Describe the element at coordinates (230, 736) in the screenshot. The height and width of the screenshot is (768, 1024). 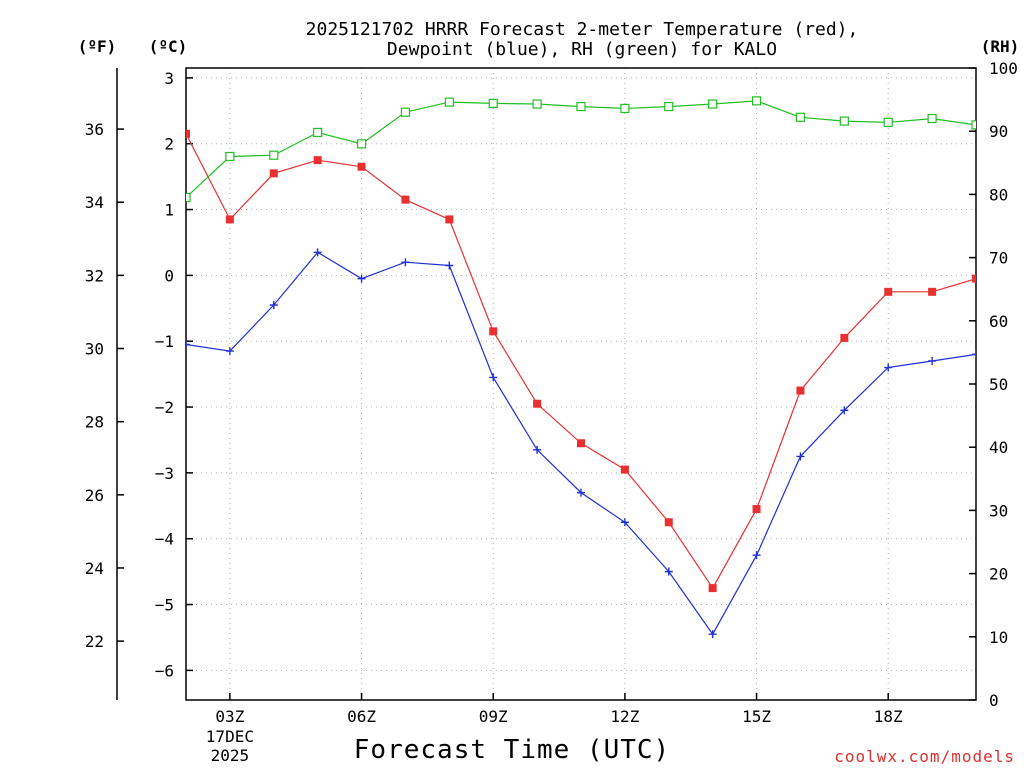
I see `x-tick-date-label: 17DEC` at that location.